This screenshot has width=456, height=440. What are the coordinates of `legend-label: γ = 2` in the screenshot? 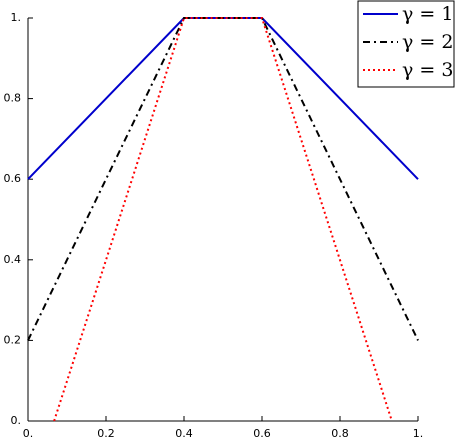 It's located at (427, 42).